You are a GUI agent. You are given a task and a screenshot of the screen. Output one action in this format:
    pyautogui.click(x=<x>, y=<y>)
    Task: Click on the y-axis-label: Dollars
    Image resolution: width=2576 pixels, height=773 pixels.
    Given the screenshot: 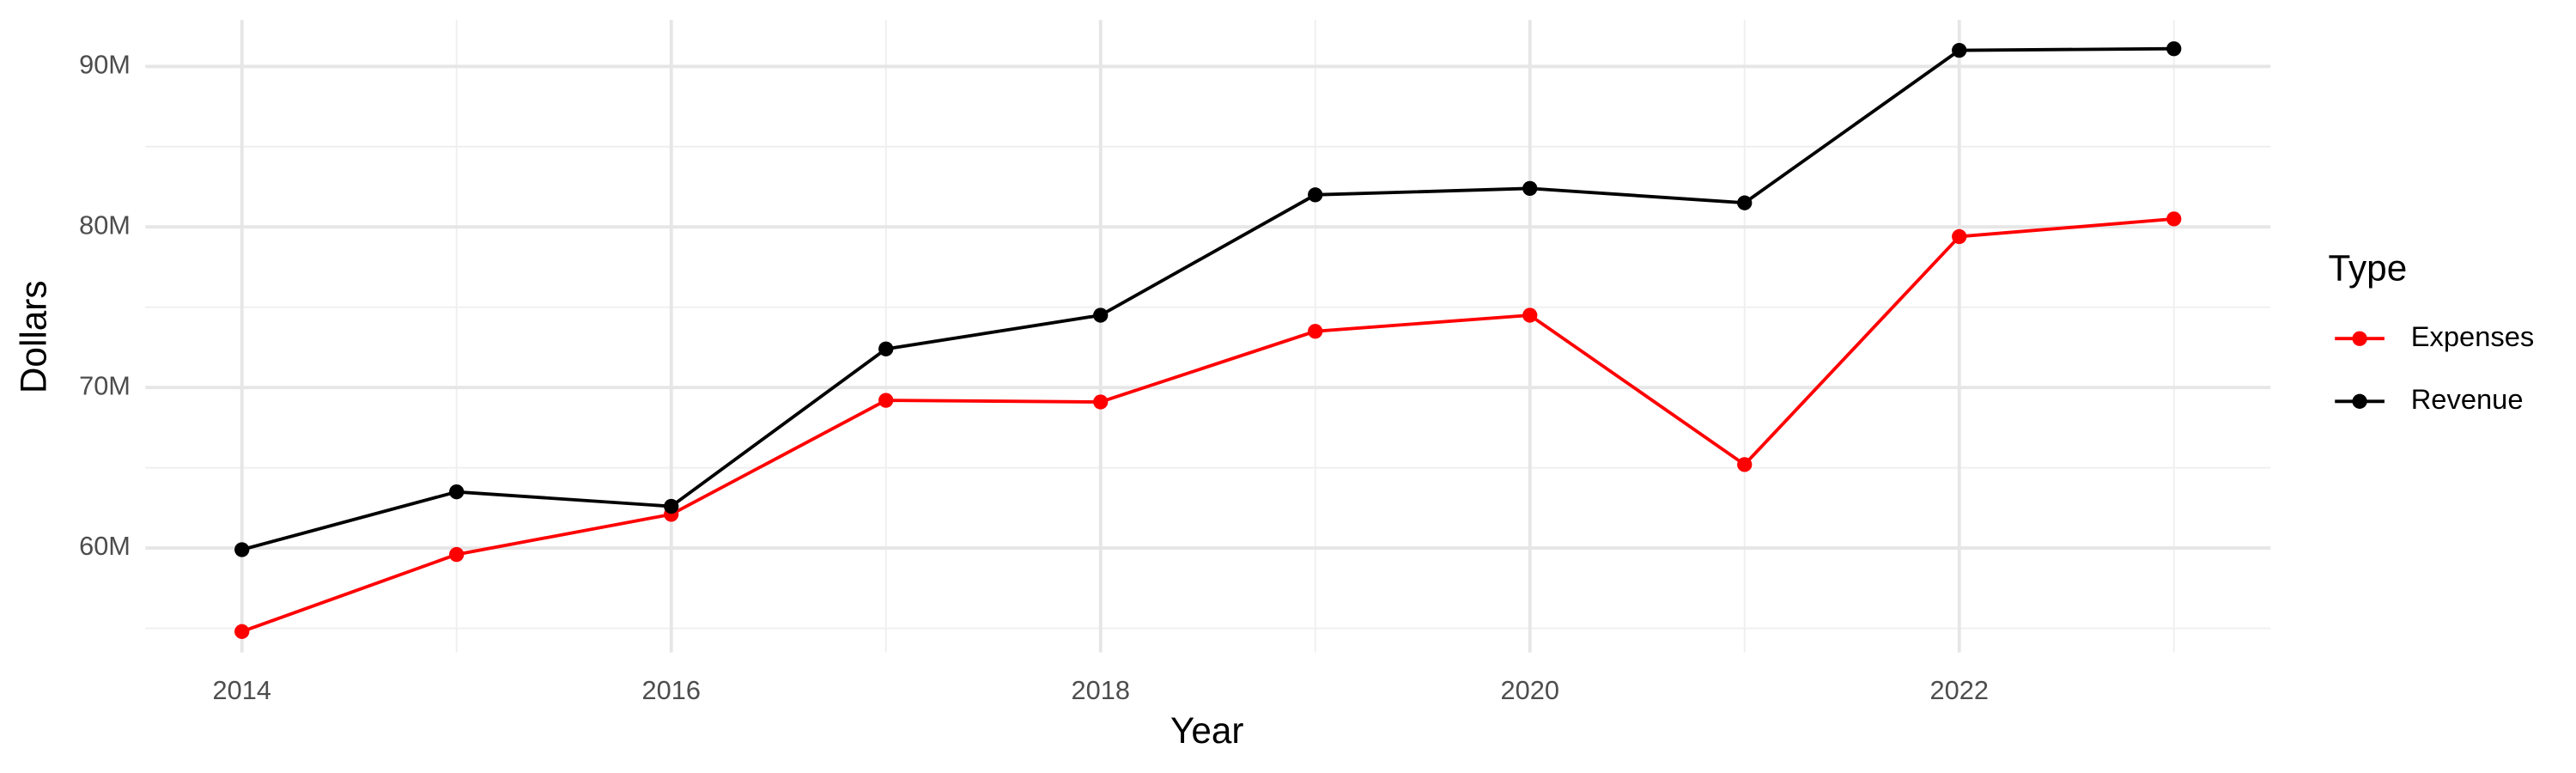 What is the action you would take?
    pyautogui.click(x=33, y=336)
    